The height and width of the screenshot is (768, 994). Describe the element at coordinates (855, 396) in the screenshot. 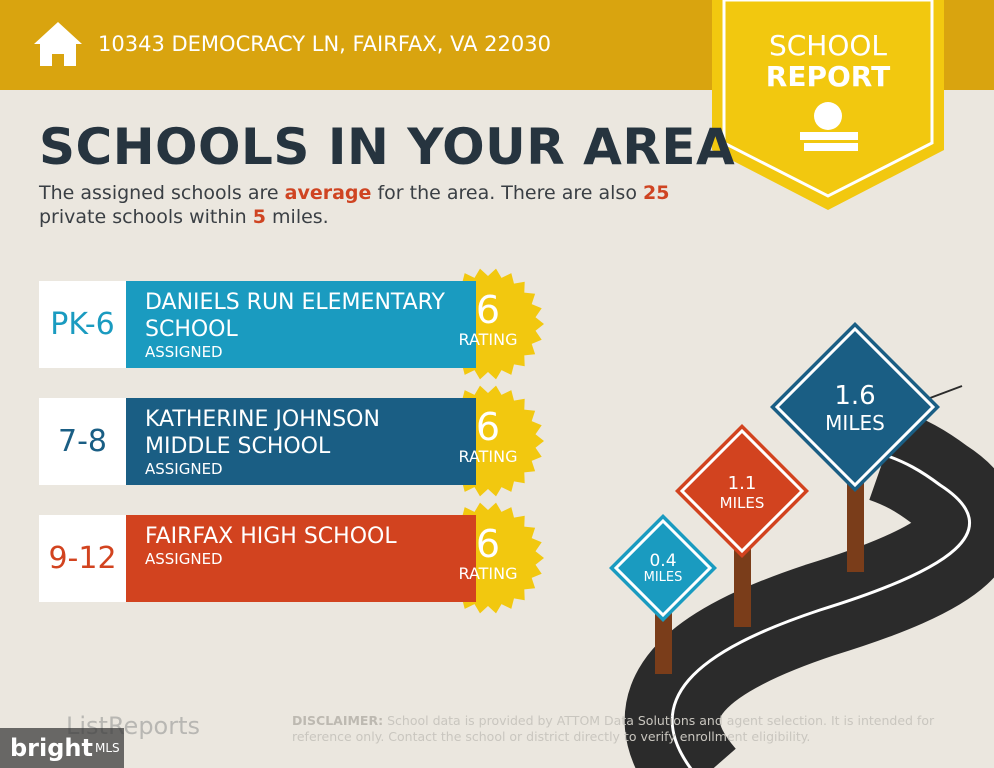

I see `sign-distance: 1.6` at that location.